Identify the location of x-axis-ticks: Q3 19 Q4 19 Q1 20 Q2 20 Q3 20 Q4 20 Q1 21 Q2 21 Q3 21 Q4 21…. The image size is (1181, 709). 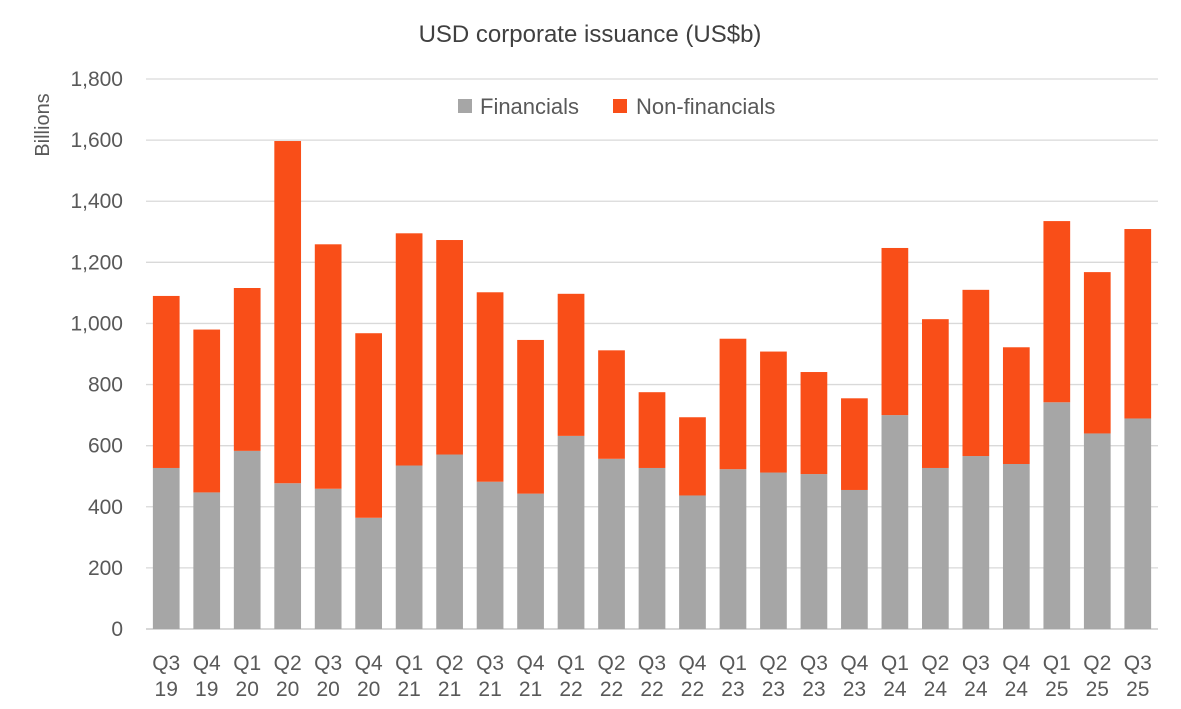
(652, 676).